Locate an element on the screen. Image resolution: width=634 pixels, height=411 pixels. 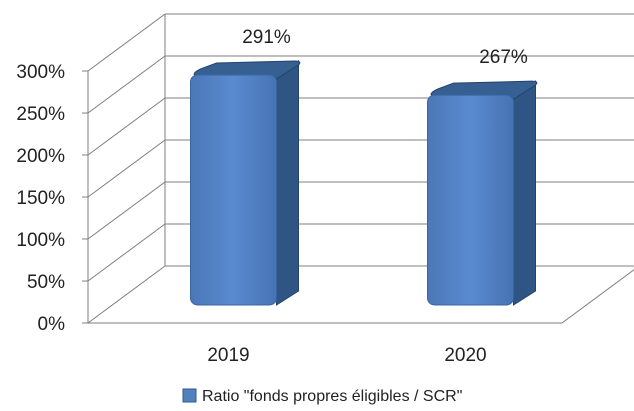
y-tick-label: 200% is located at coordinates (40, 156).